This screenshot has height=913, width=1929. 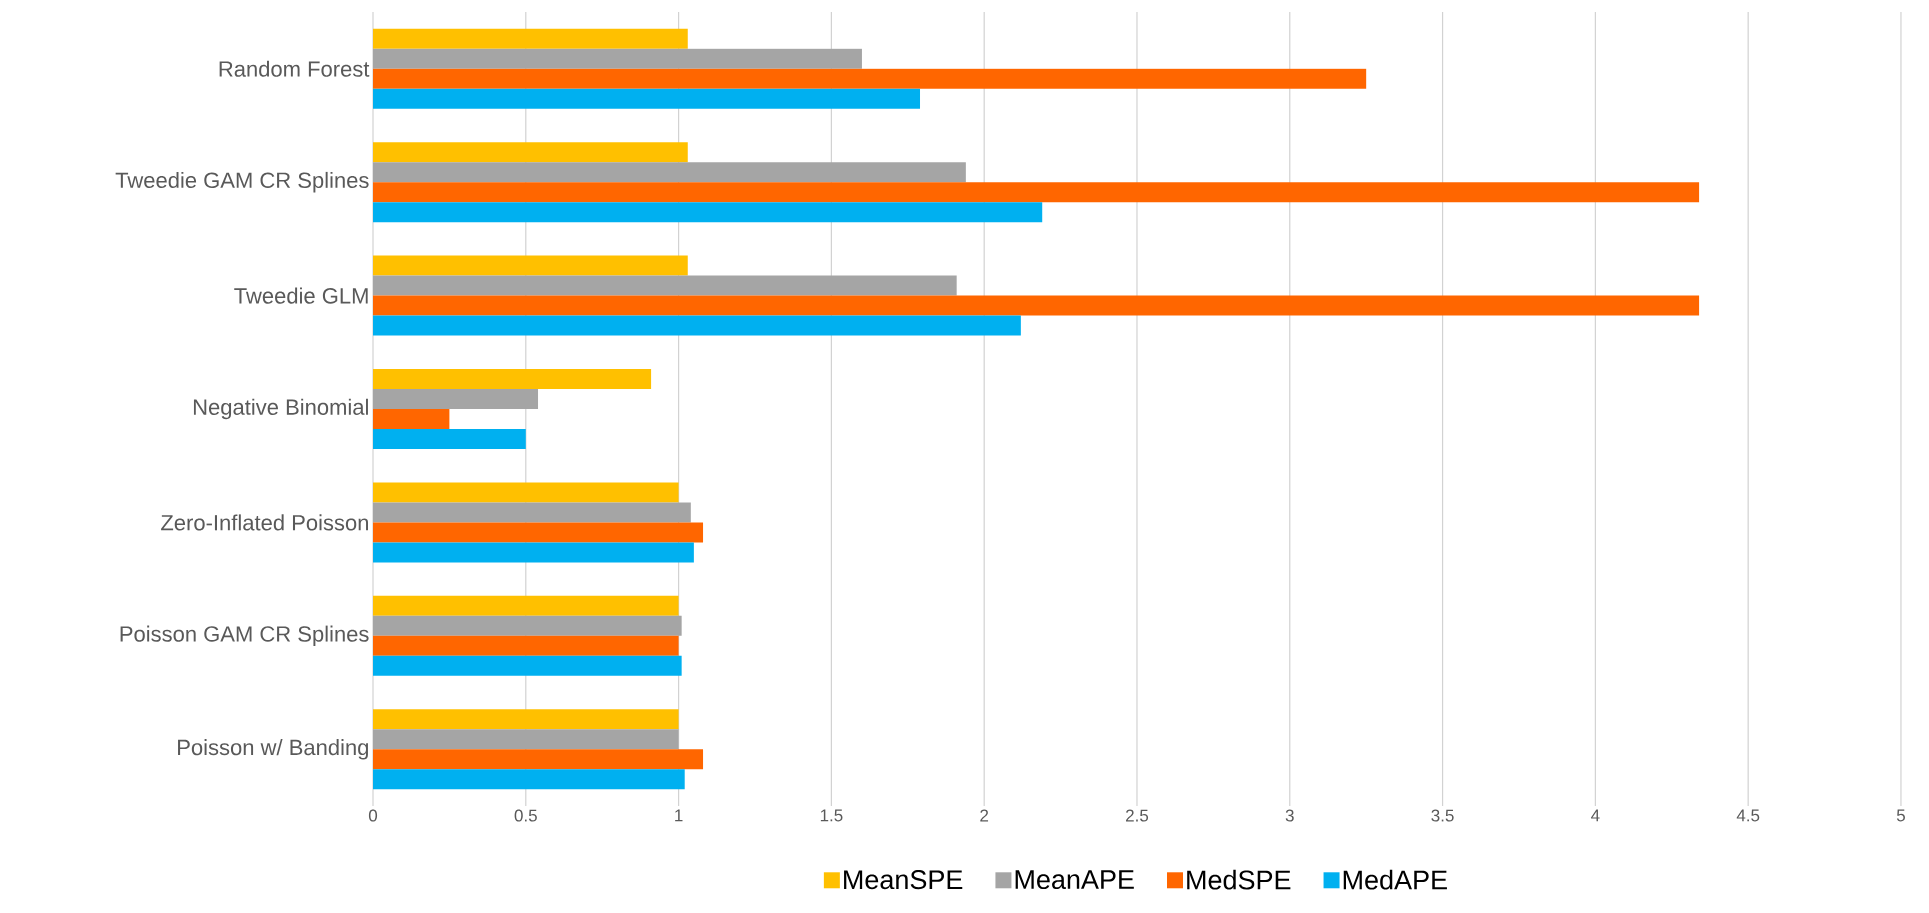 What do you see at coordinates (525, 815) in the screenshot?
I see `x-tick-label: 0.5` at bounding box center [525, 815].